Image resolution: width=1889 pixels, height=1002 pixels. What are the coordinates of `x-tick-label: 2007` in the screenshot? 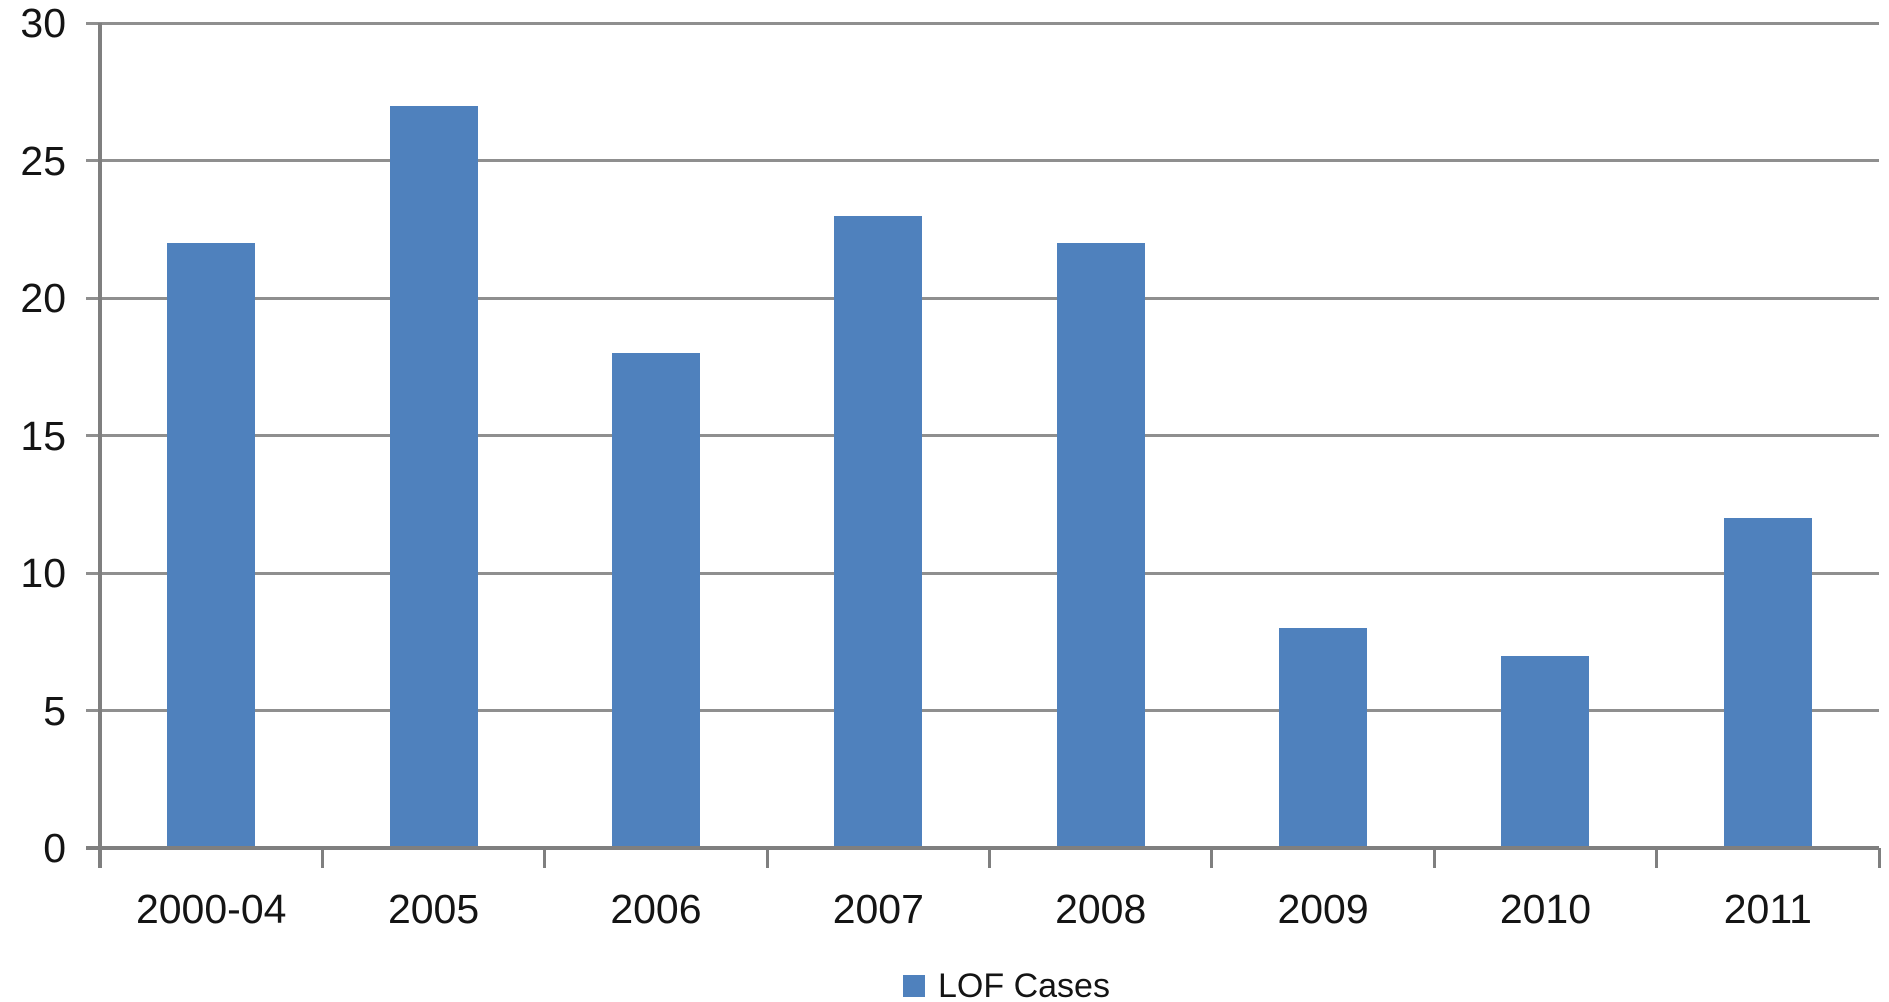 It's located at (878, 909).